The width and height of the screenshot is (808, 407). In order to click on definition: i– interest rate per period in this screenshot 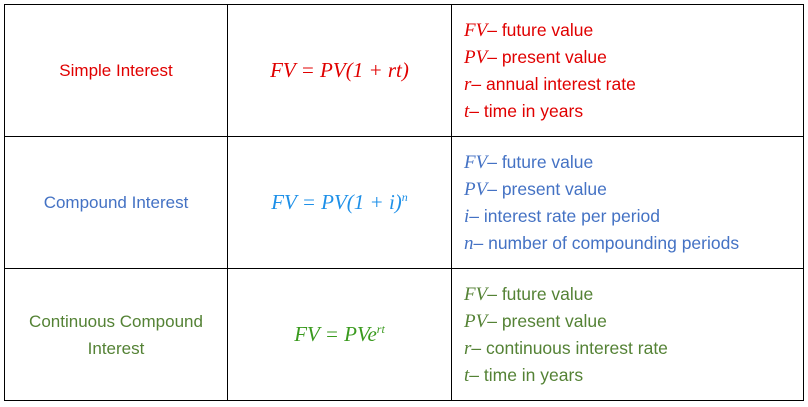, I will do `click(633, 216)`.